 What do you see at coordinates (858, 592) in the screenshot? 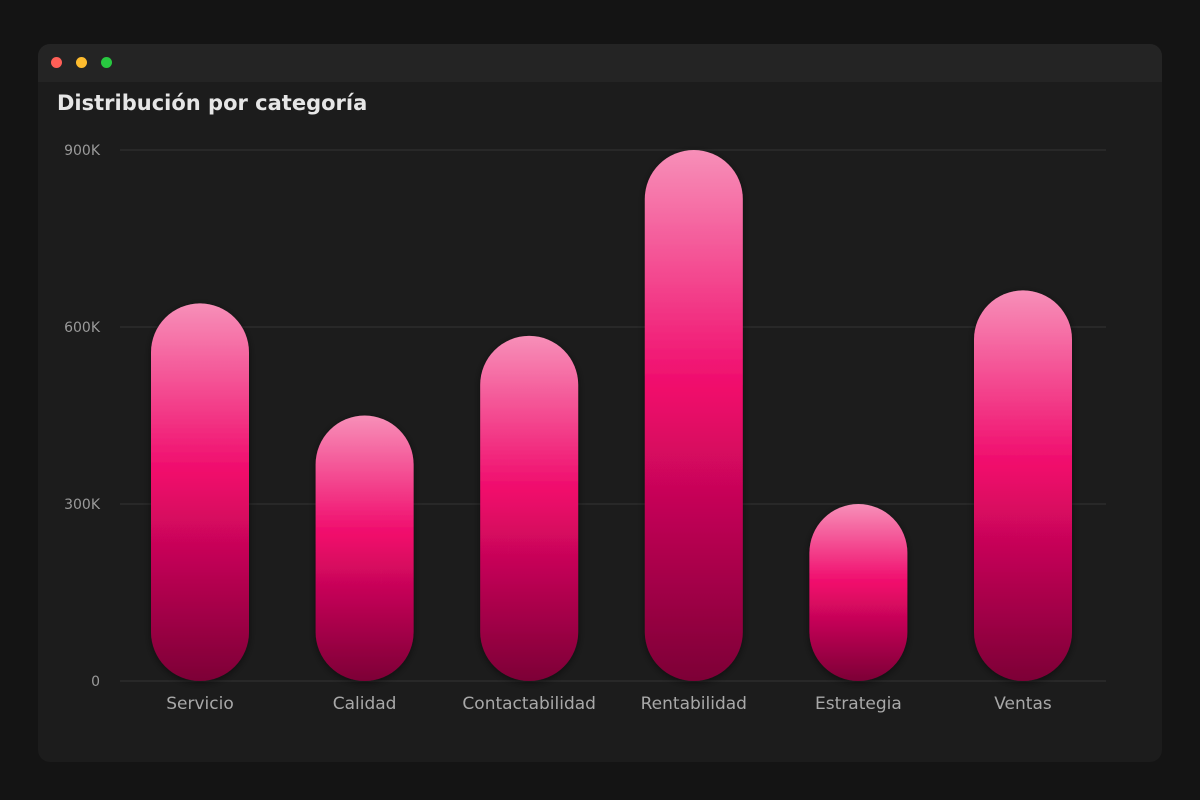
I see `bar-estrategia` at bounding box center [858, 592].